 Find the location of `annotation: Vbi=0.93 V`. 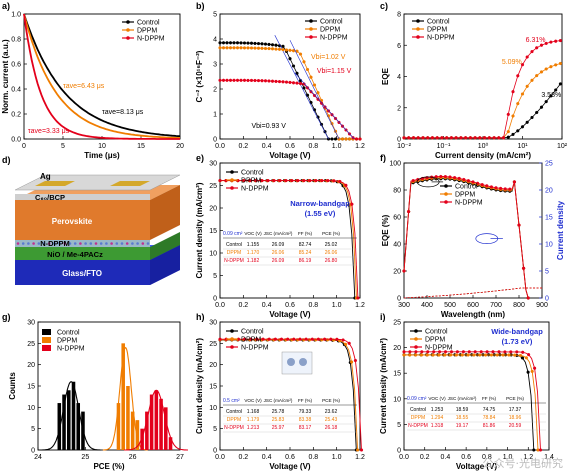

annotation: Vbi=0.93 V is located at coordinates (269, 126).